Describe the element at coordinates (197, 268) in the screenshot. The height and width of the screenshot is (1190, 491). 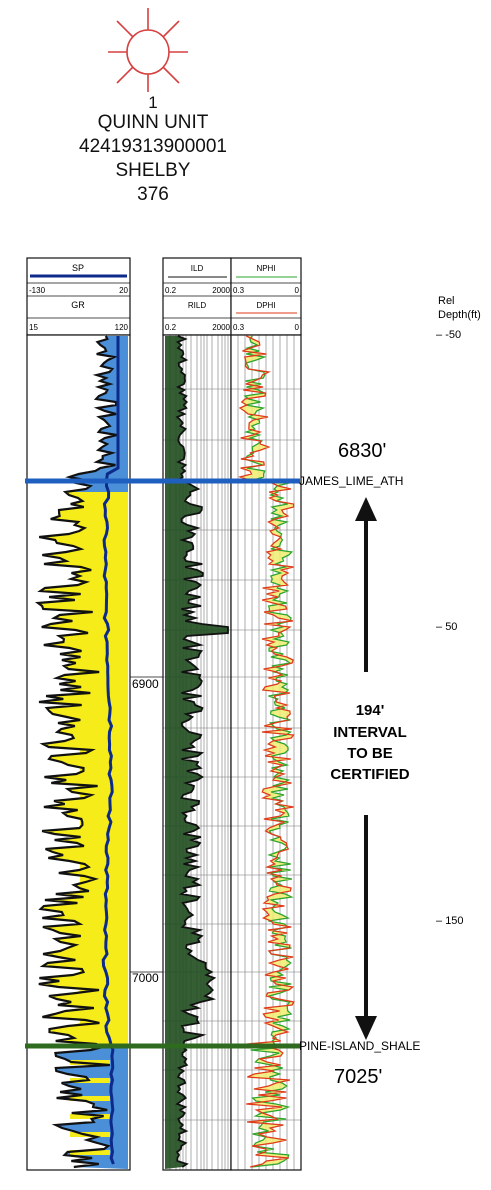
I see `ild-curve-name: ILD` at that location.